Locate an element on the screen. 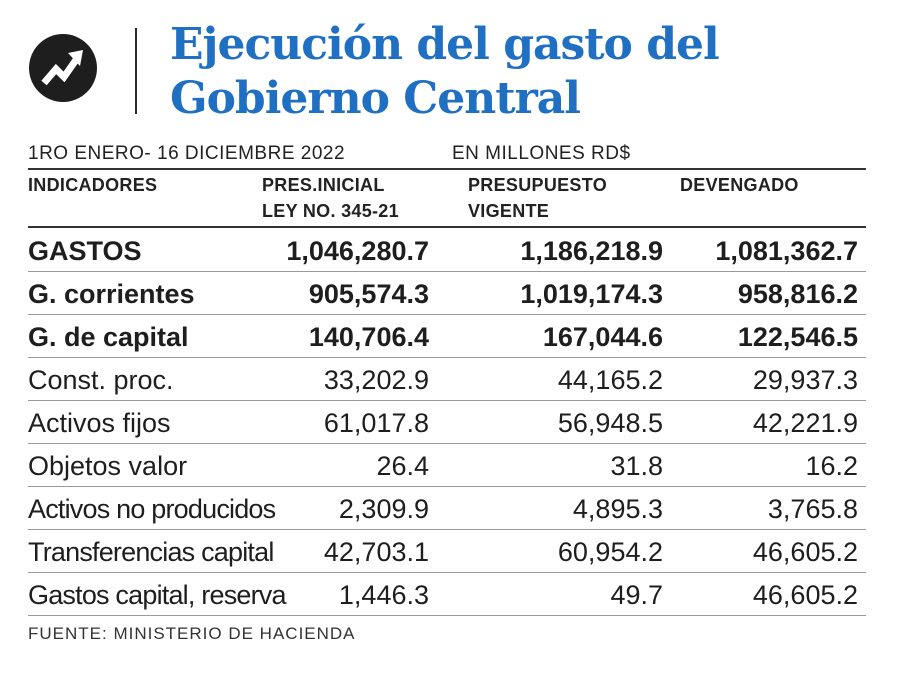 The width and height of the screenshot is (909, 675). title-line-2: Gobierno Central is located at coordinates (375, 98).